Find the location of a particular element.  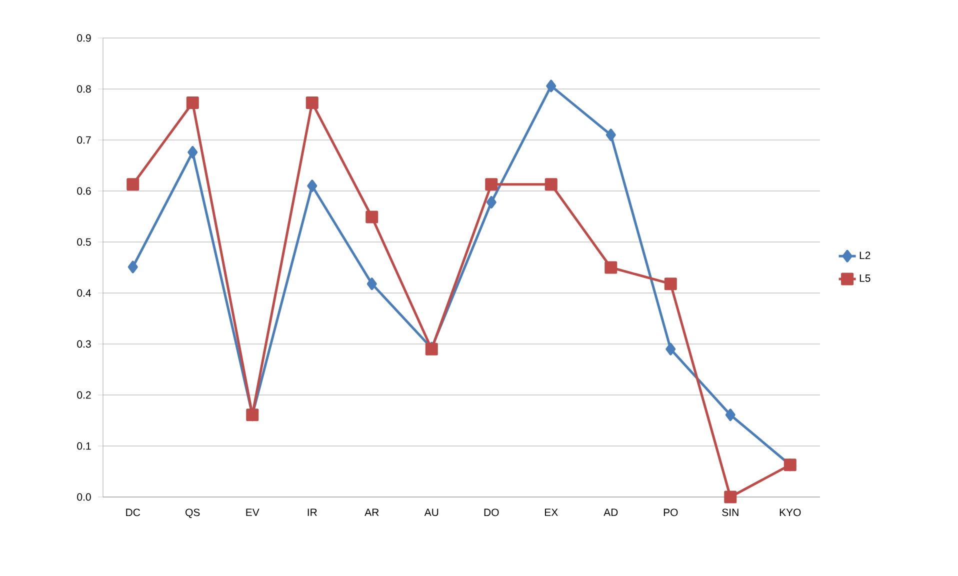

y-tick-label: 0.3 is located at coordinates (84, 344).